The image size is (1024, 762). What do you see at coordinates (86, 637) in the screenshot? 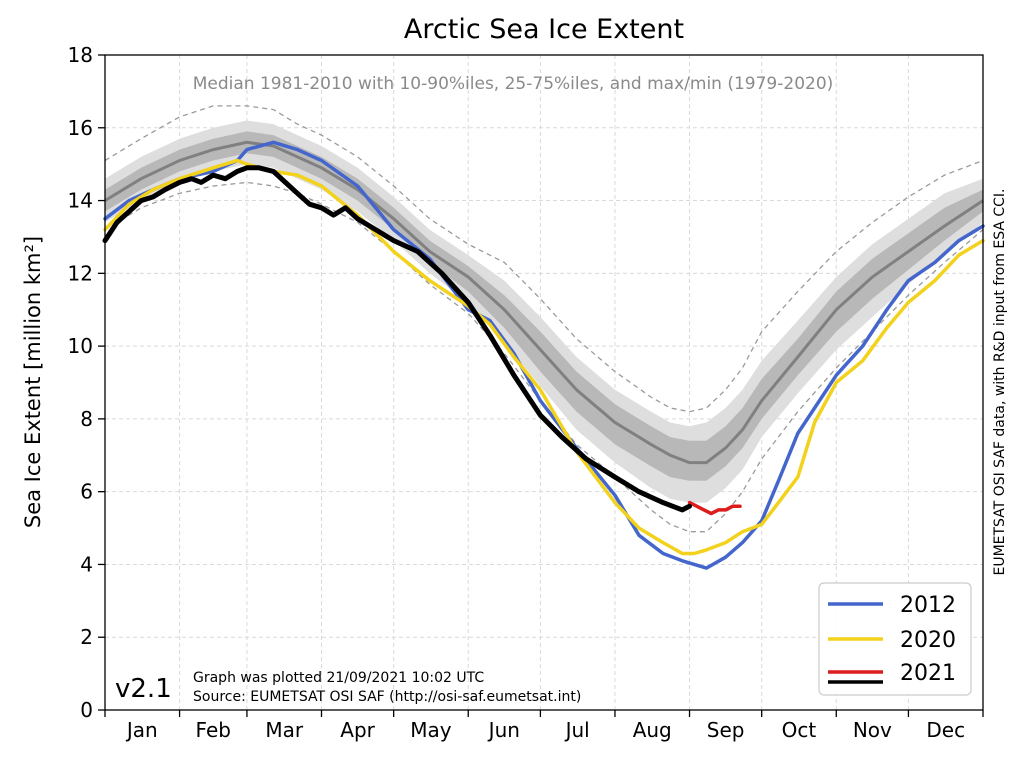
I see `y-tick-label: 2` at bounding box center [86, 637].